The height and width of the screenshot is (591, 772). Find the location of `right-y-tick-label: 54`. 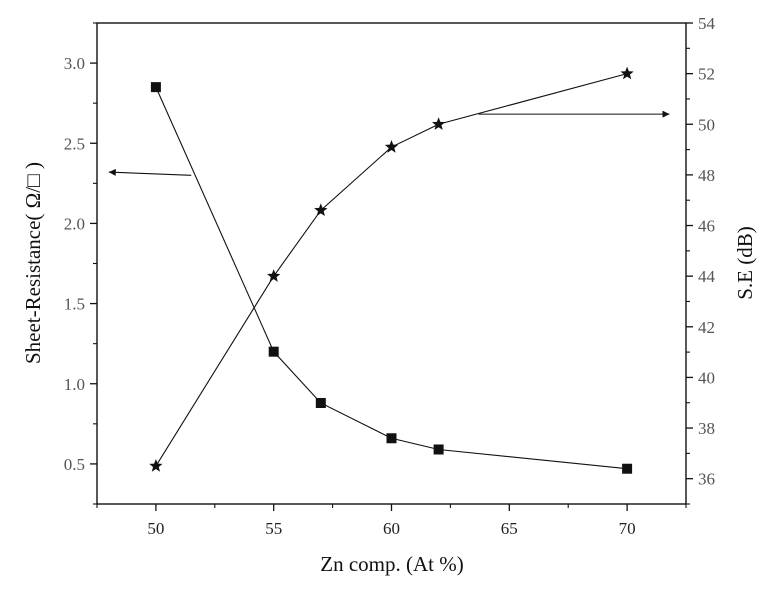

right-y-tick-label: 54 is located at coordinates (707, 23).